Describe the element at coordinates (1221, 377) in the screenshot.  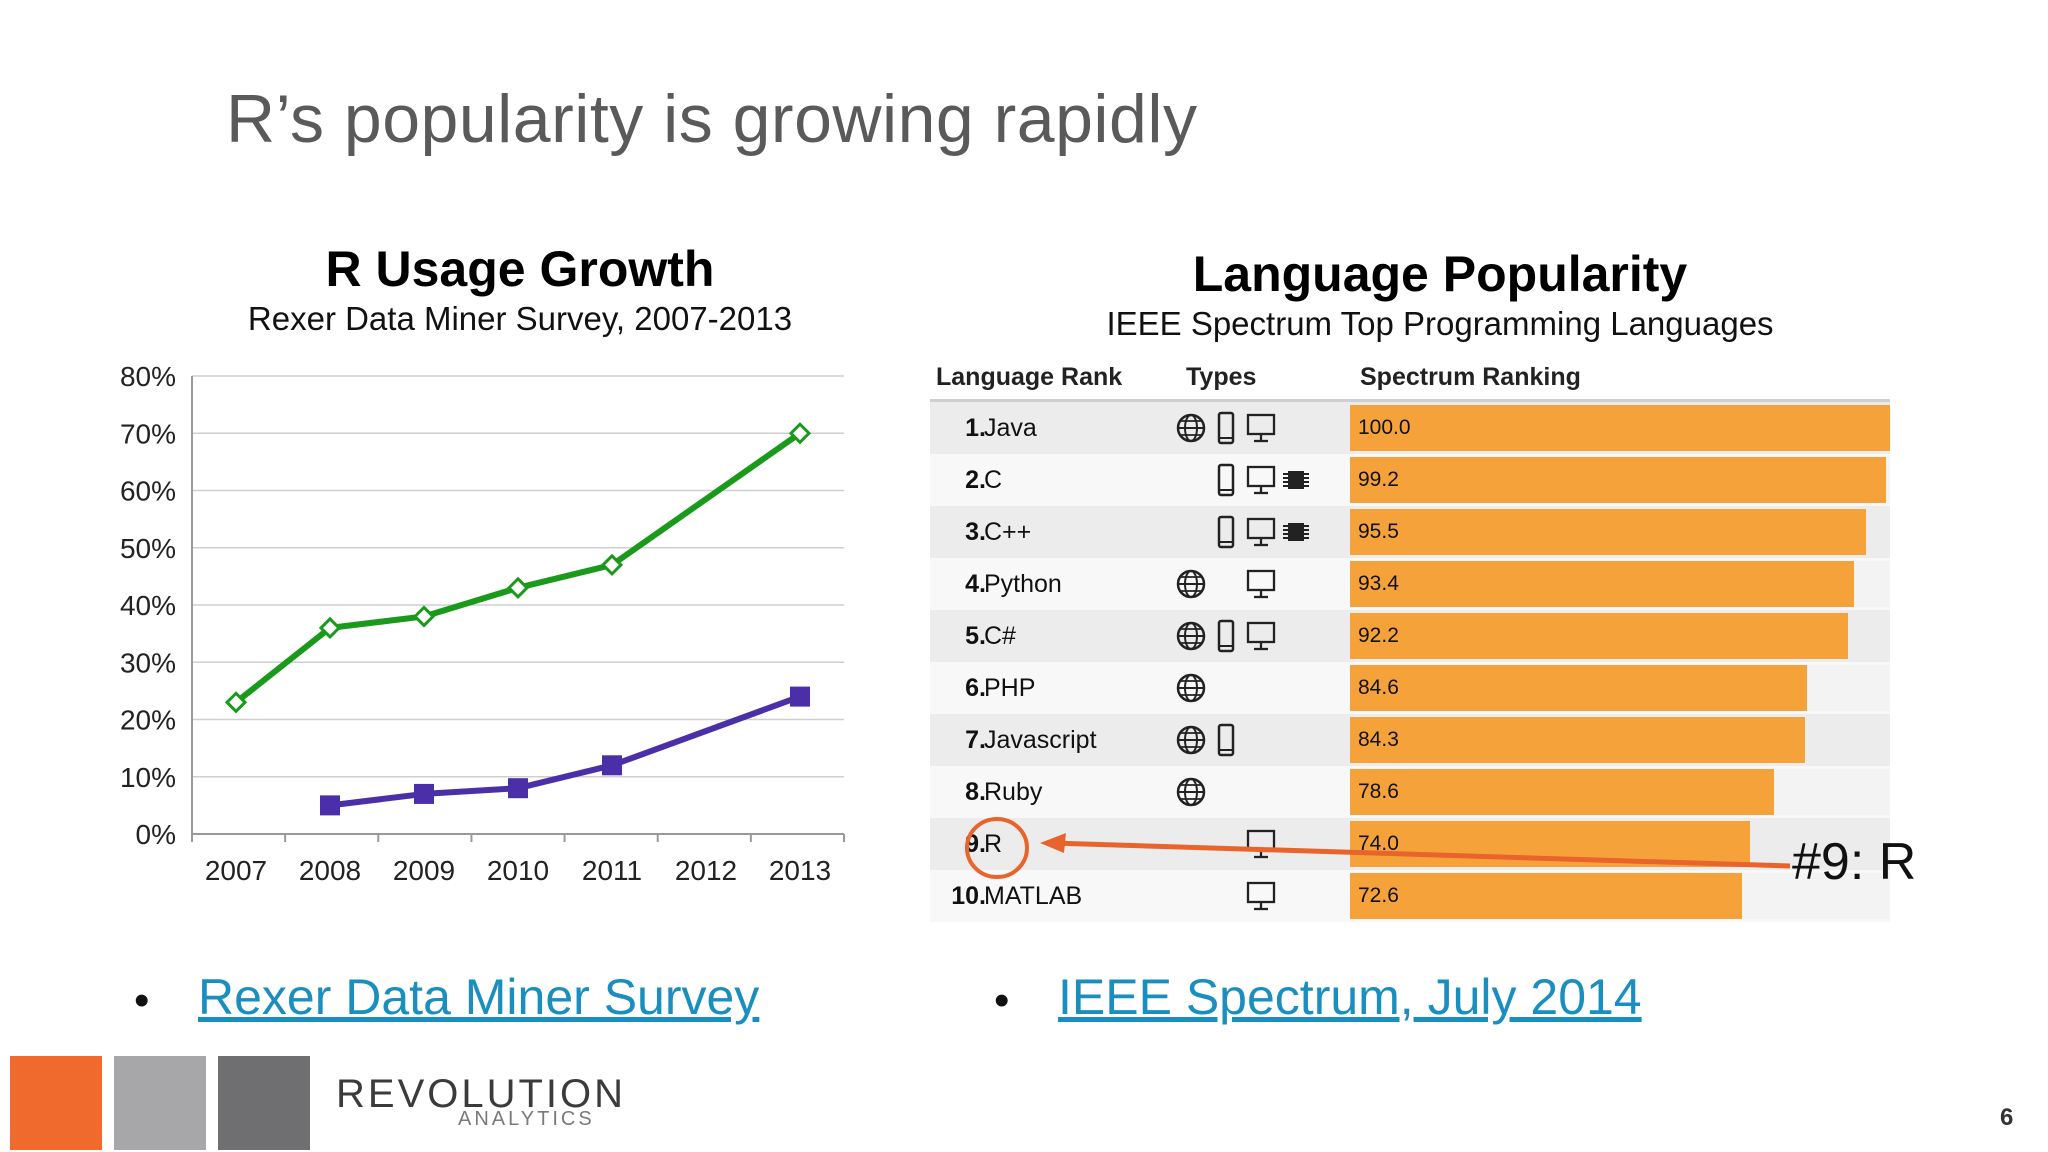
I see `column-header-types: Types` at that location.